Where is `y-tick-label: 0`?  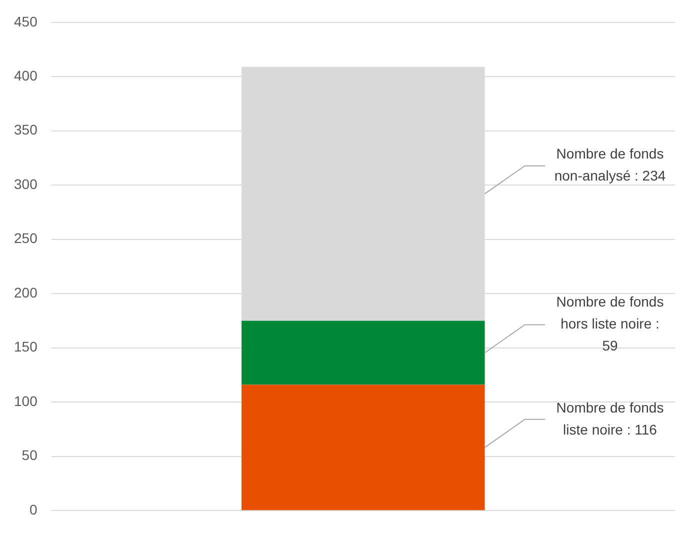
y-tick-label: 0 is located at coordinates (34, 509).